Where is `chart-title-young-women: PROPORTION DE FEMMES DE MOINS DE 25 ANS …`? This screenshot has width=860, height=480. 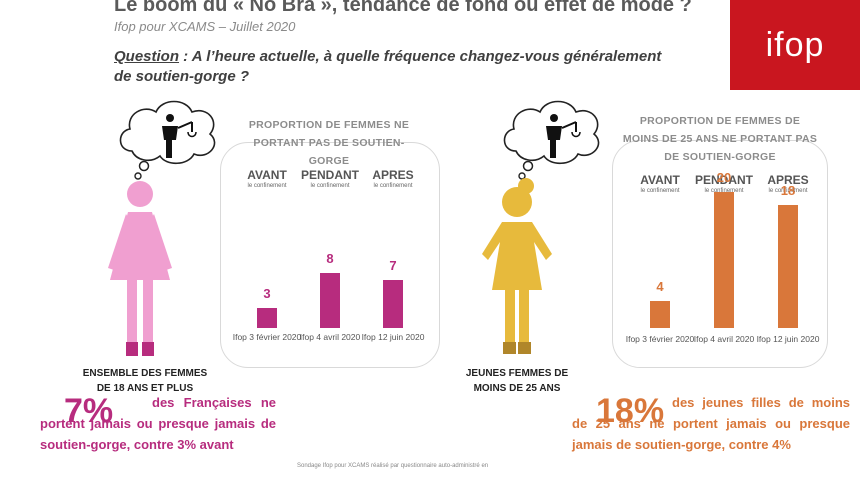
chart-title-young-women: PROPORTION DE FEMMES DE MOINS DE 25 ANS … is located at coordinates (720, 139).